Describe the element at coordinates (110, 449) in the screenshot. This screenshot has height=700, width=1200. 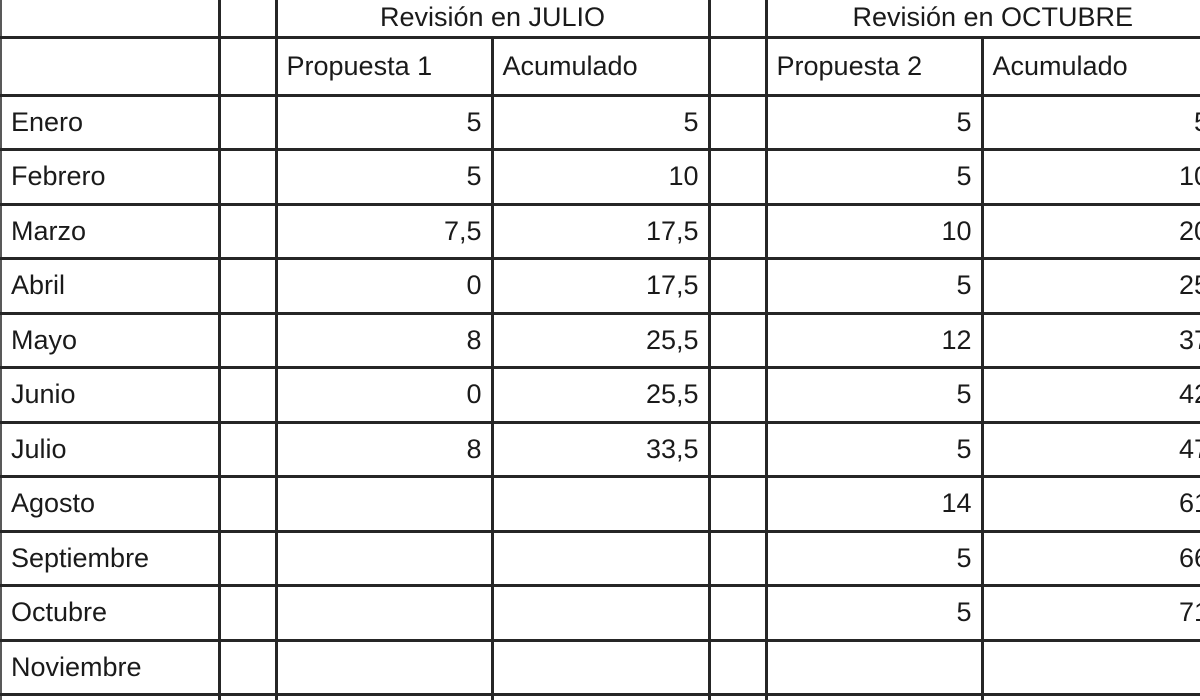
I see `row-label-month: Julio` at that location.